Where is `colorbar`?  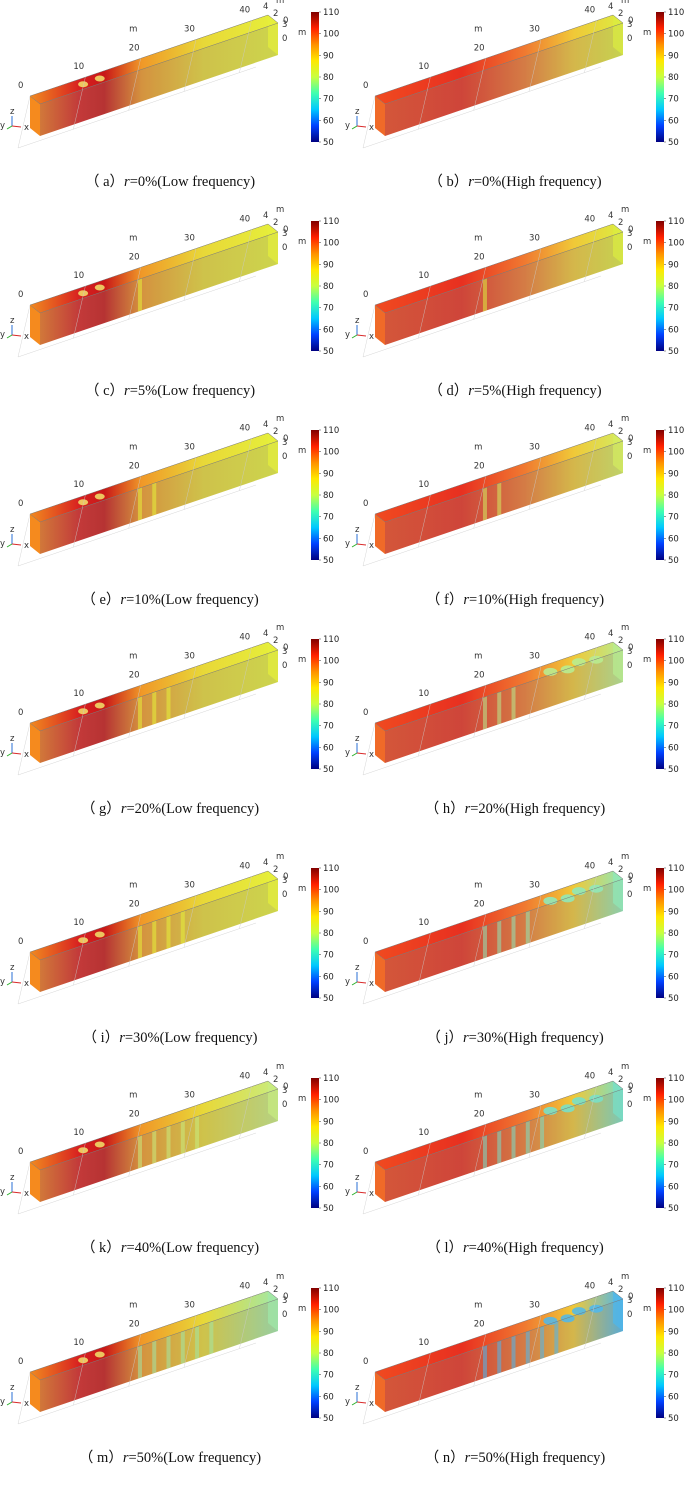
colorbar is located at coordinates (660, 495).